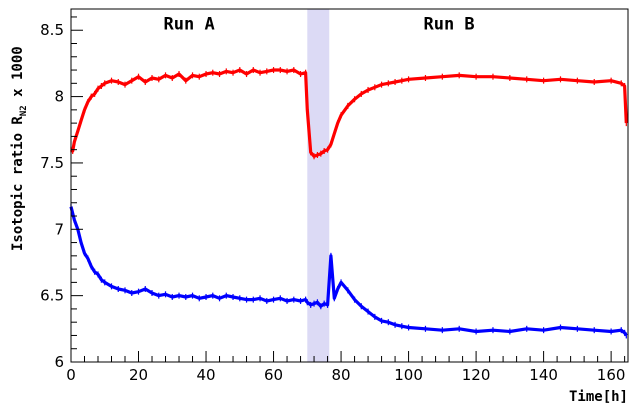 This screenshot has height=407, width=630. What do you see at coordinates (59, 229) in the screenshot?
I see `y-tick-label: 7` at bounding box center [59, 229].